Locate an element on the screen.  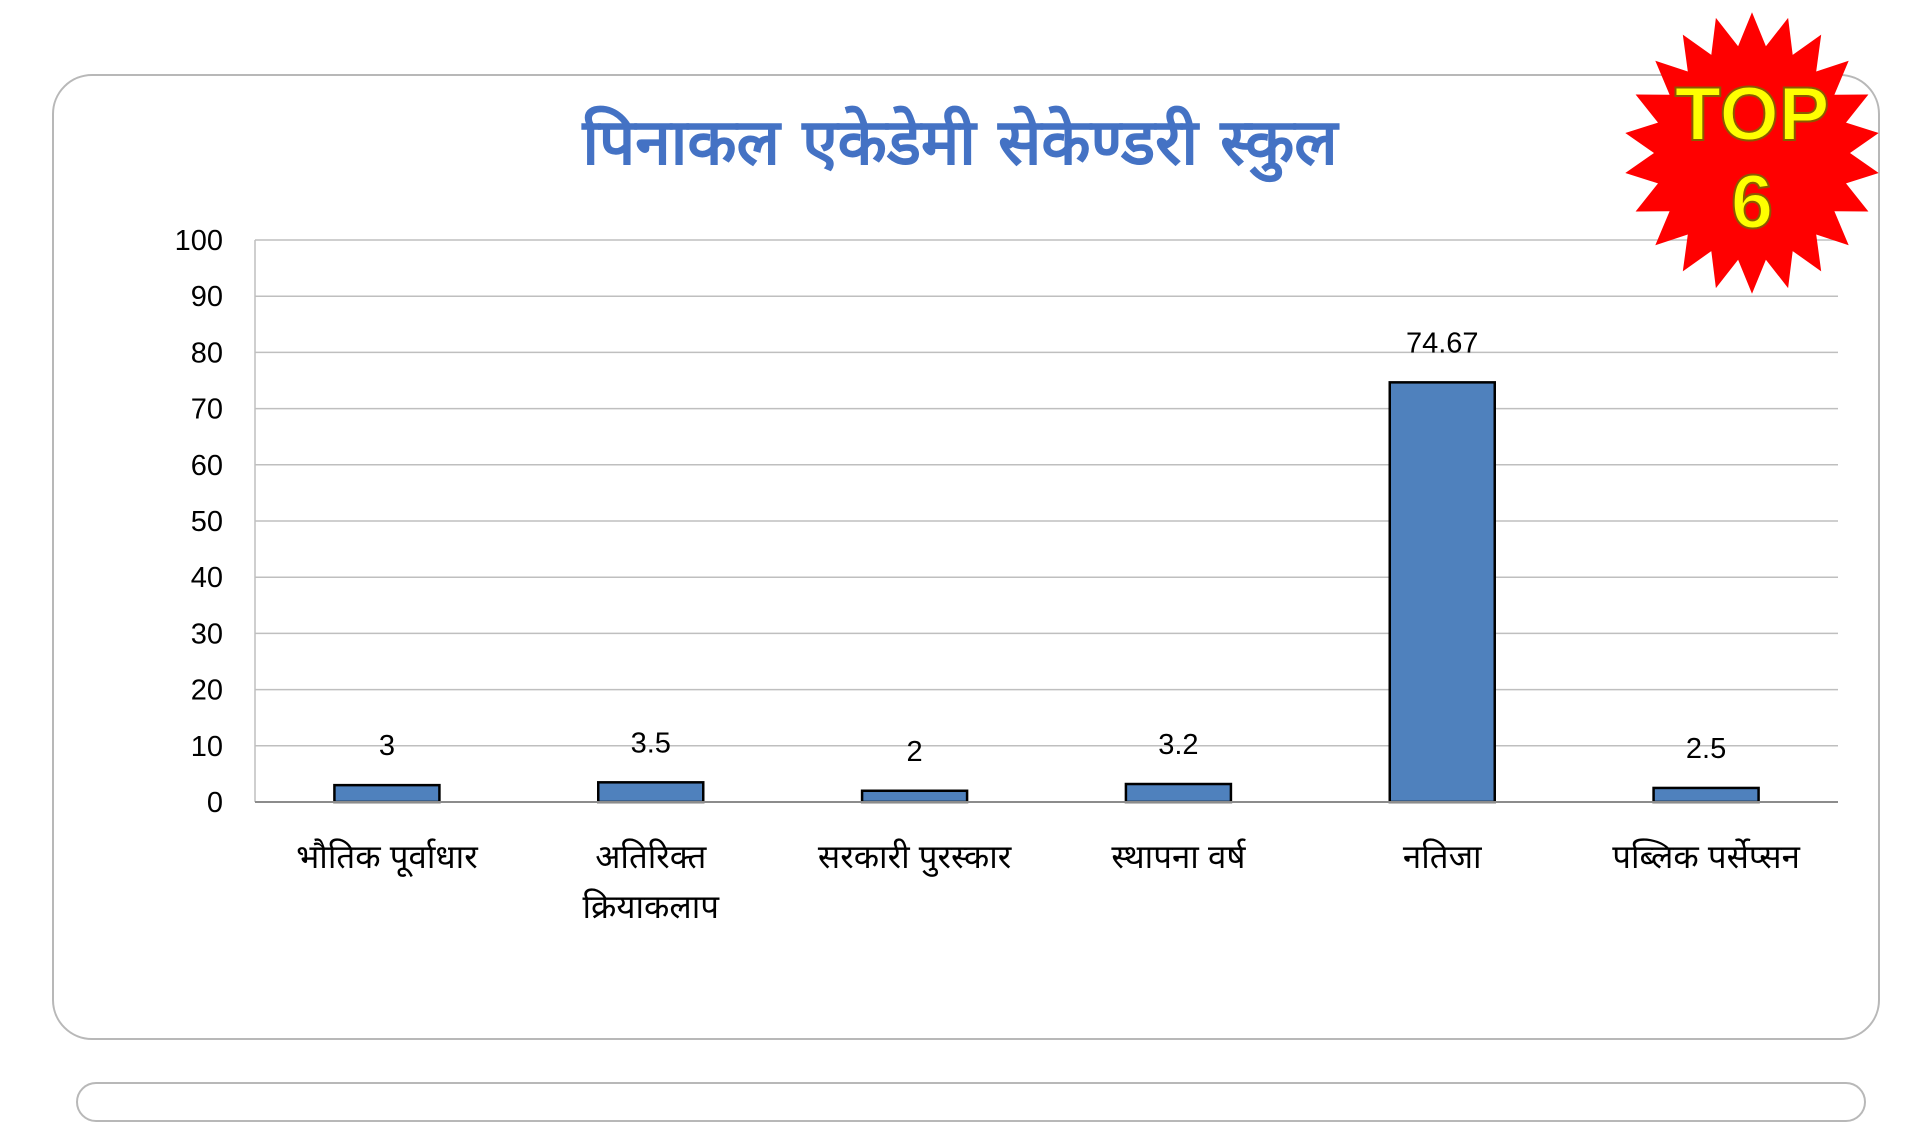
badge-line2: 6 is located at coordinates (1752, 202).